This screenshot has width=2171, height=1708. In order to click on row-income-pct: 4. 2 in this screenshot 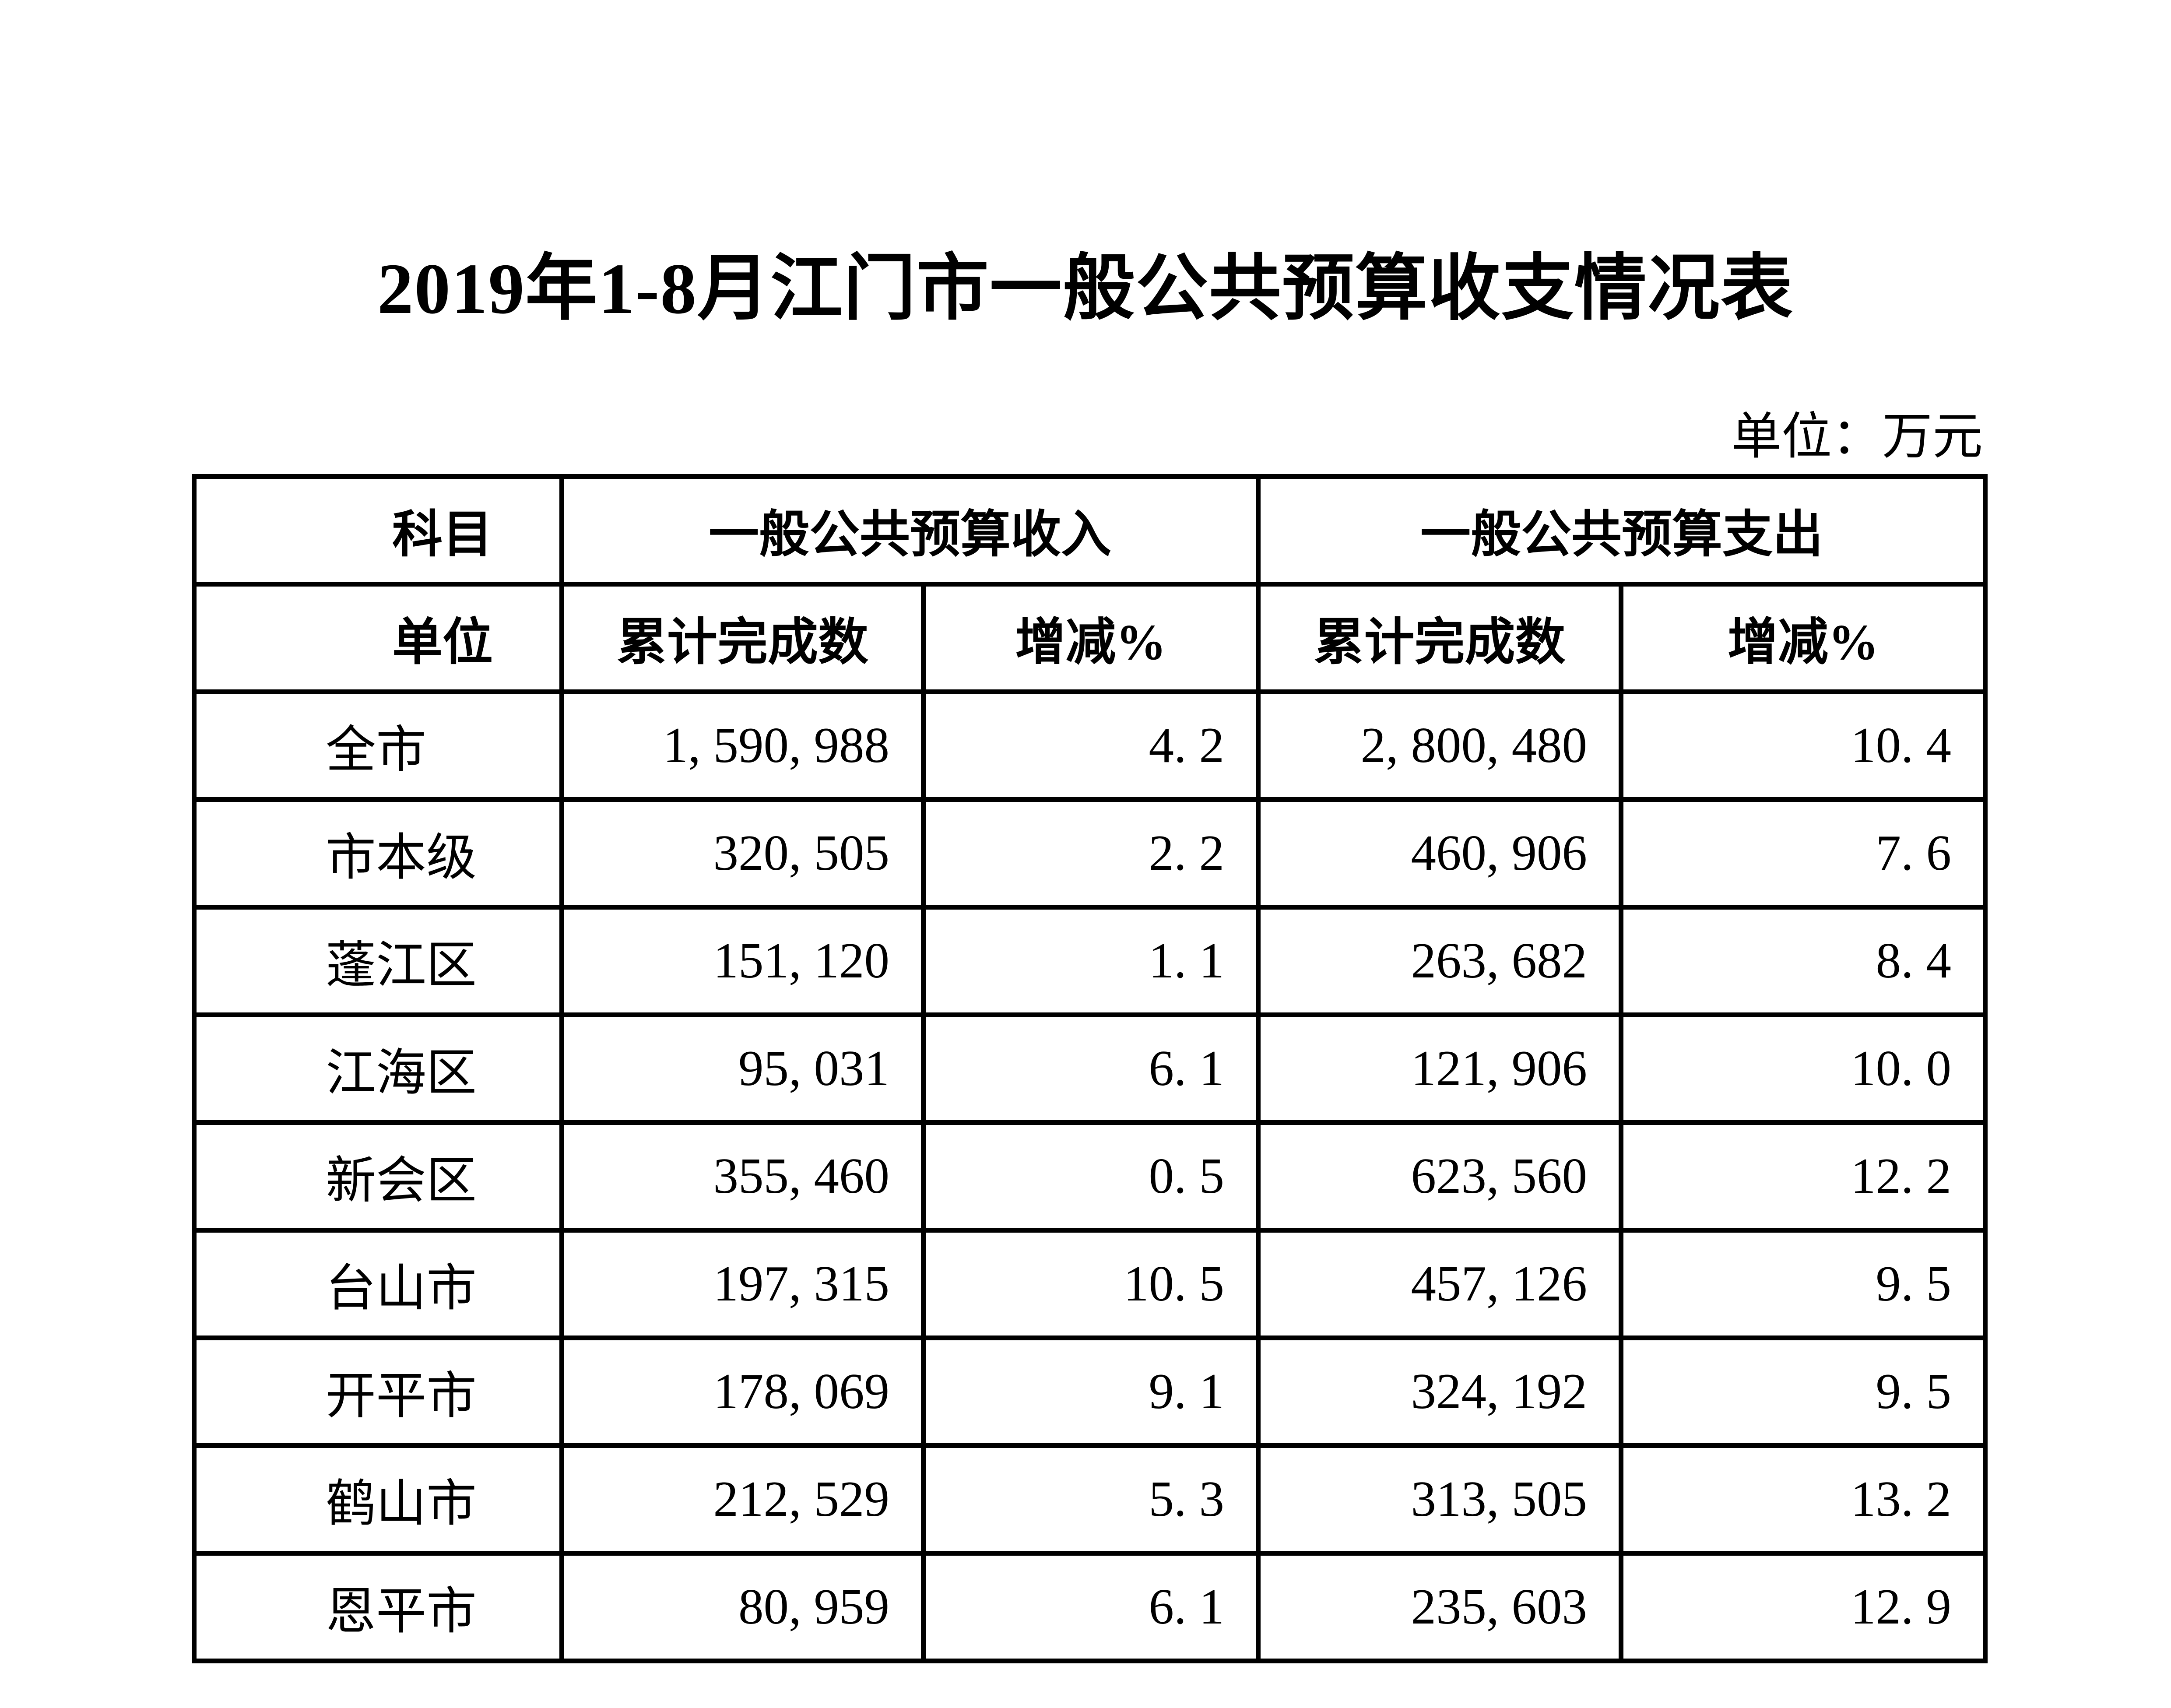, I will do `click(1090, 745)`.